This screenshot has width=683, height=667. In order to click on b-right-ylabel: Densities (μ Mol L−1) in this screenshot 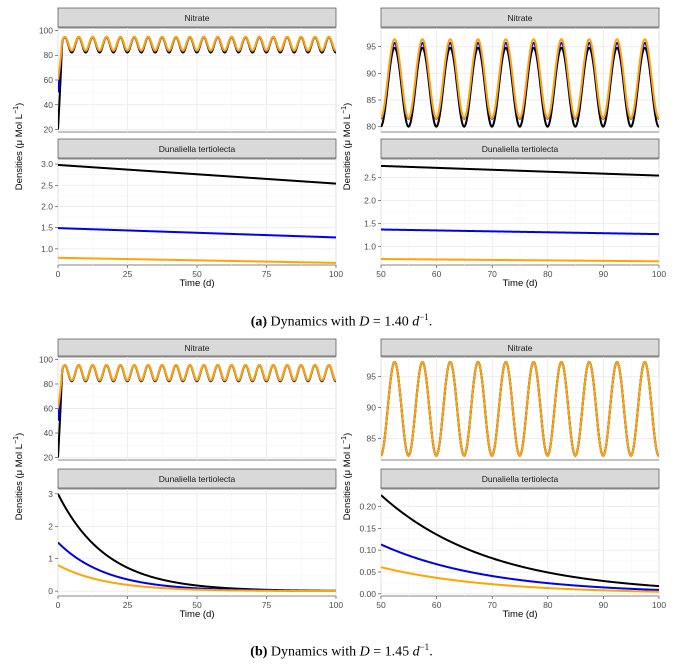, I will do `click(347, 476)`.